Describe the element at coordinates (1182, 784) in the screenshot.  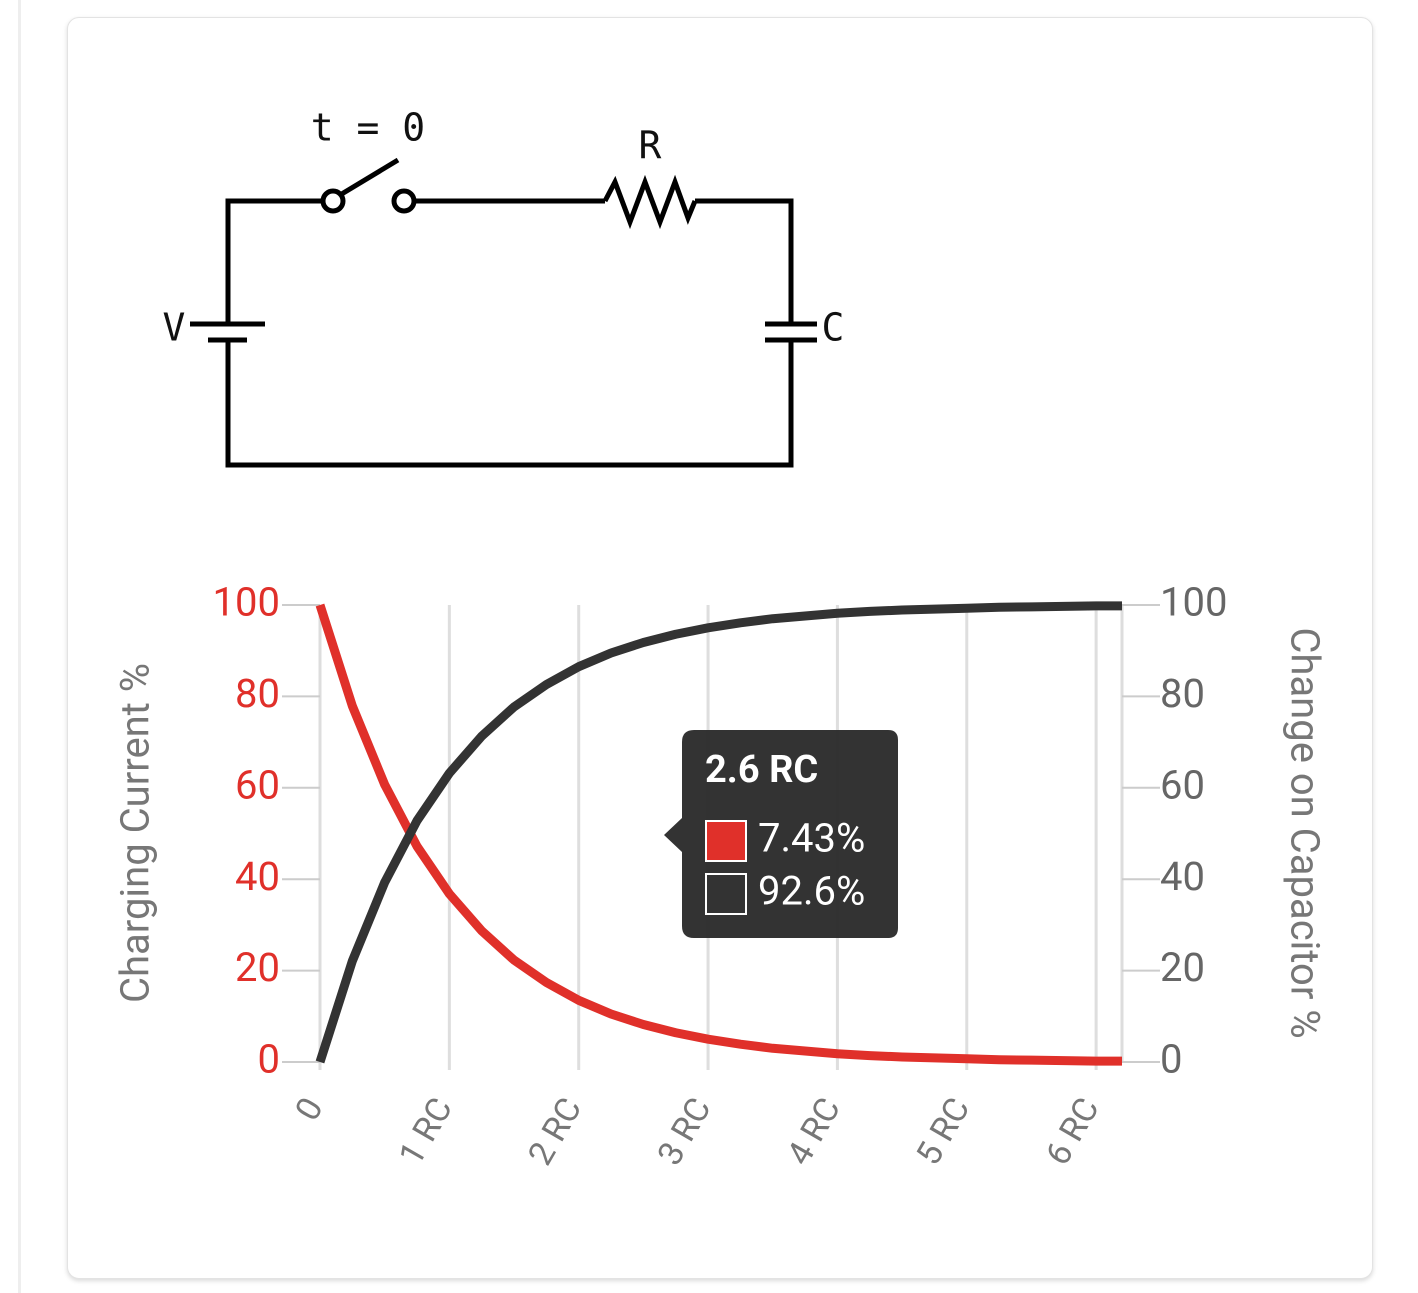
I see `y2-tick-label: 60` at that location.